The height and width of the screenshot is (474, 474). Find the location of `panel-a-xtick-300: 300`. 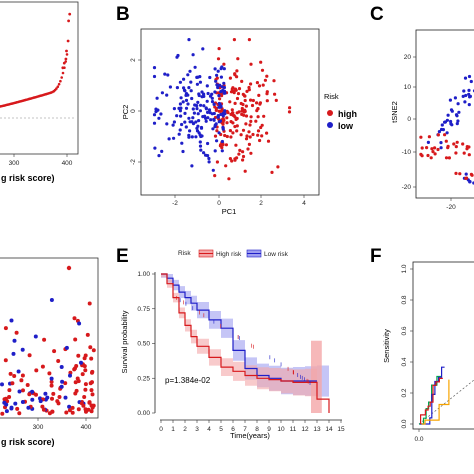

panel-a-xtick-300: 300 is located at coordinates (14, 163).